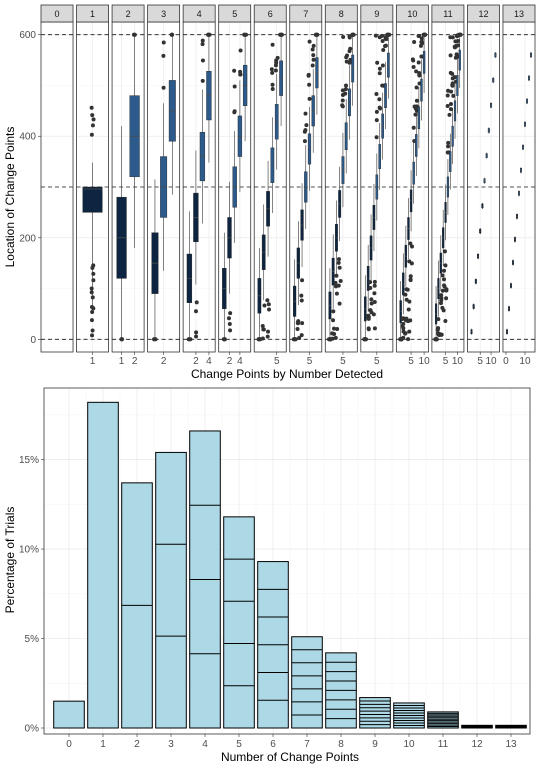 The width and height of the screenshot is (540, 769). Describe the element at coordinates (27, 238) in the screenshot. I see `top-ytick-label: 200` at that location.